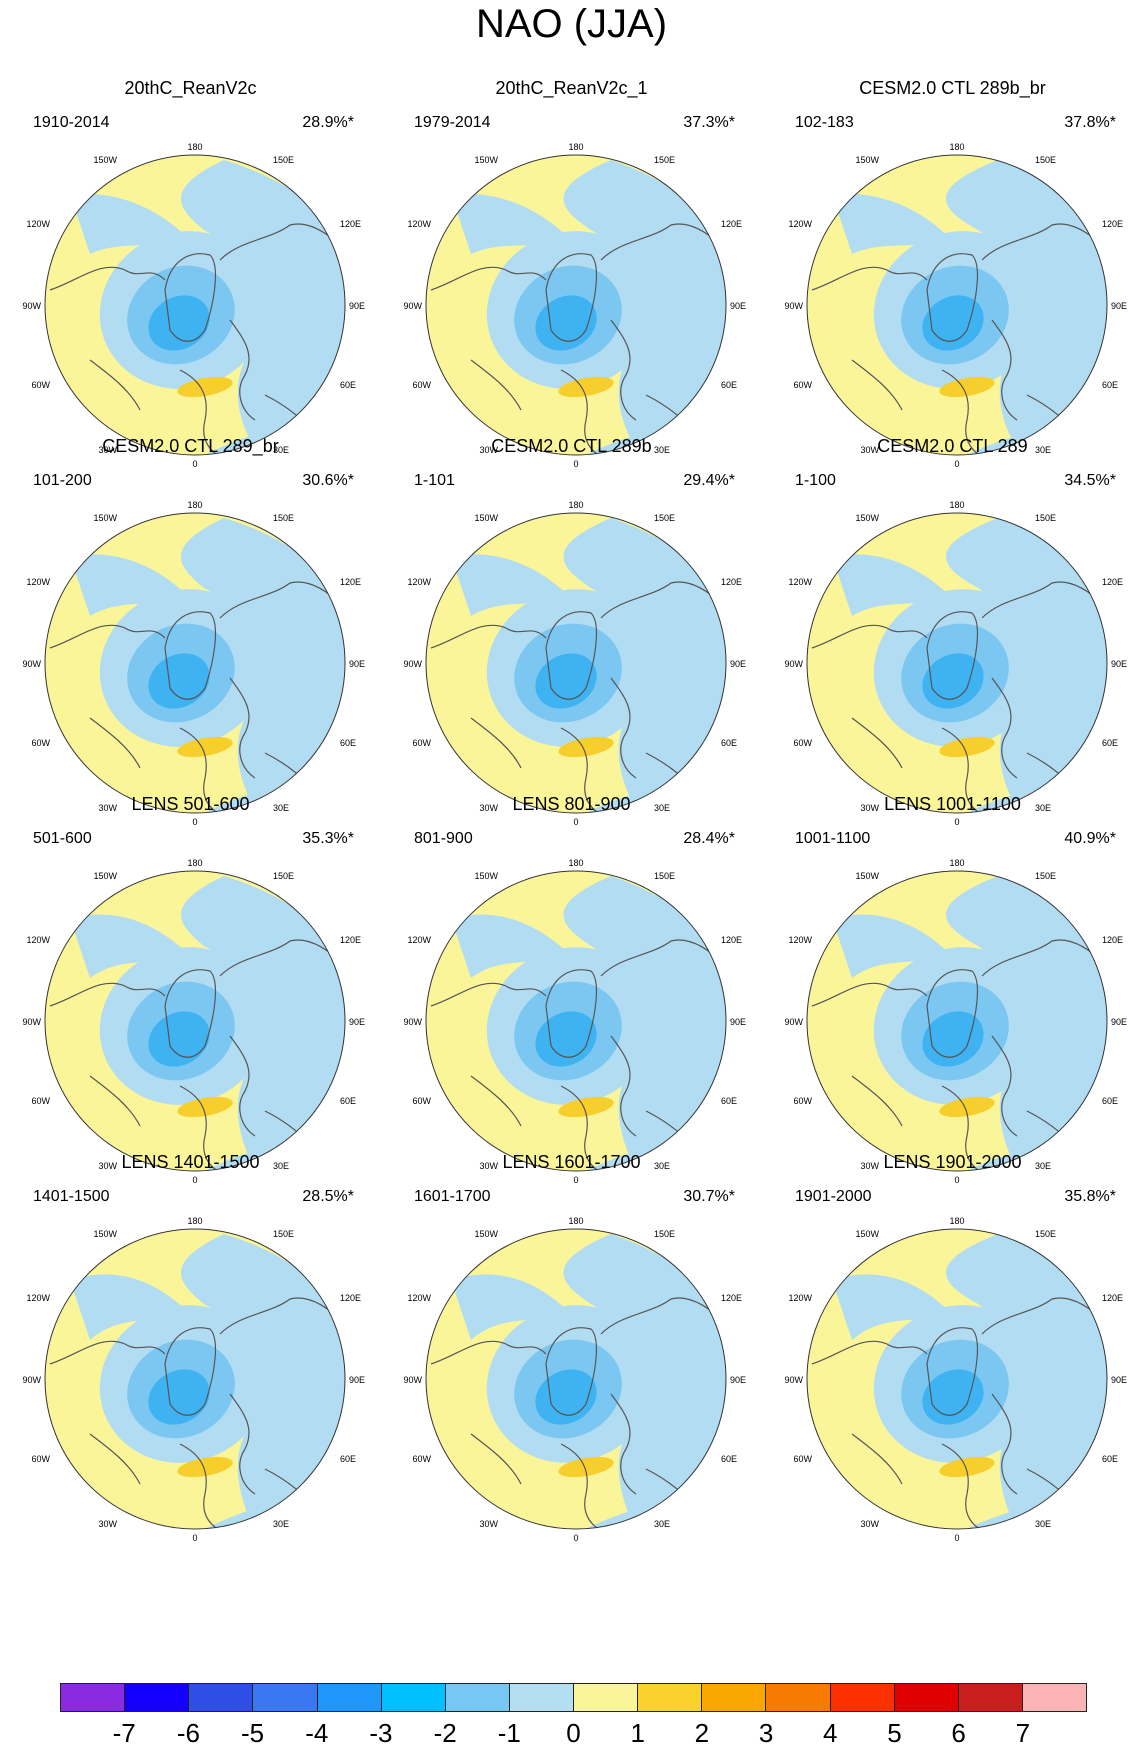  I want to click on colorbar-tick-label: -6, so click(188, 1733).